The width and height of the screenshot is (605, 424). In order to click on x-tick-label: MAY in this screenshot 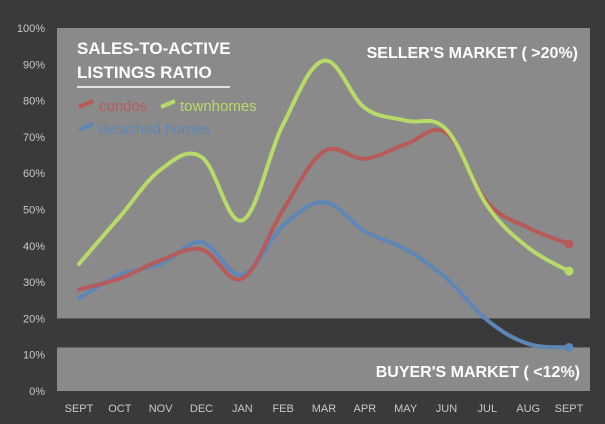, I will do `click(406, 409)`.